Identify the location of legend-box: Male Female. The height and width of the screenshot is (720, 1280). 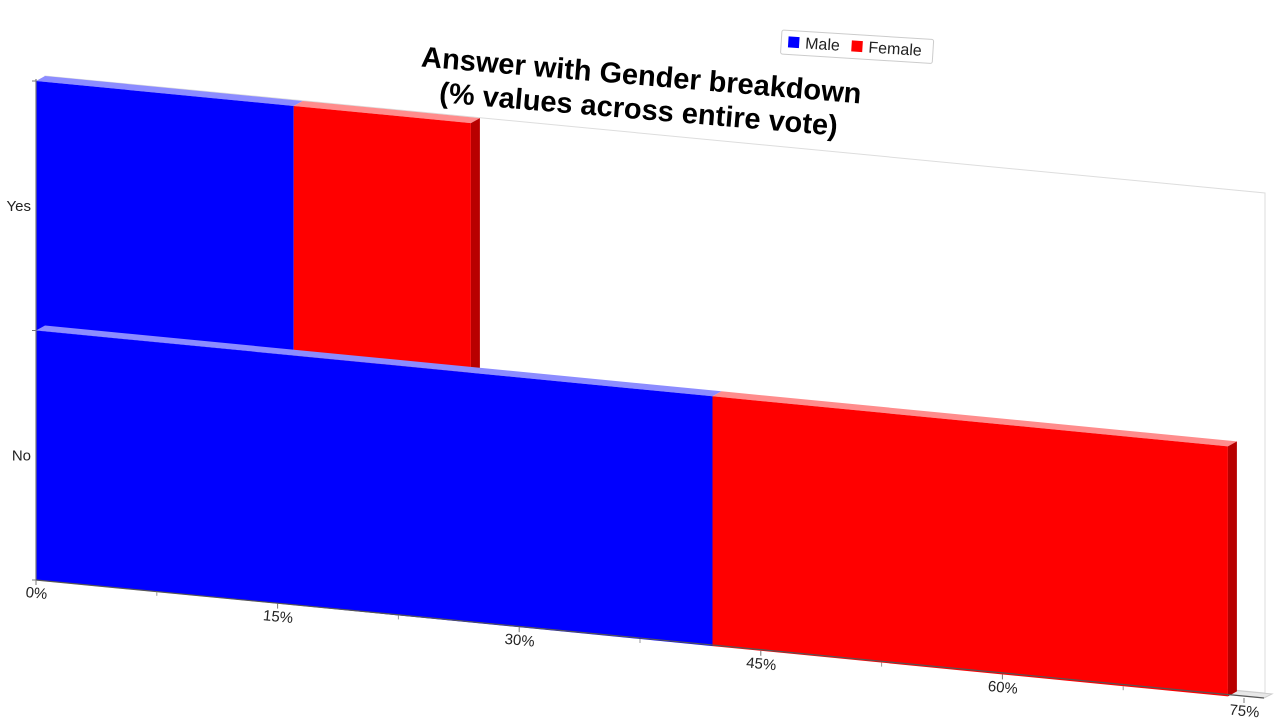
(857, 46).